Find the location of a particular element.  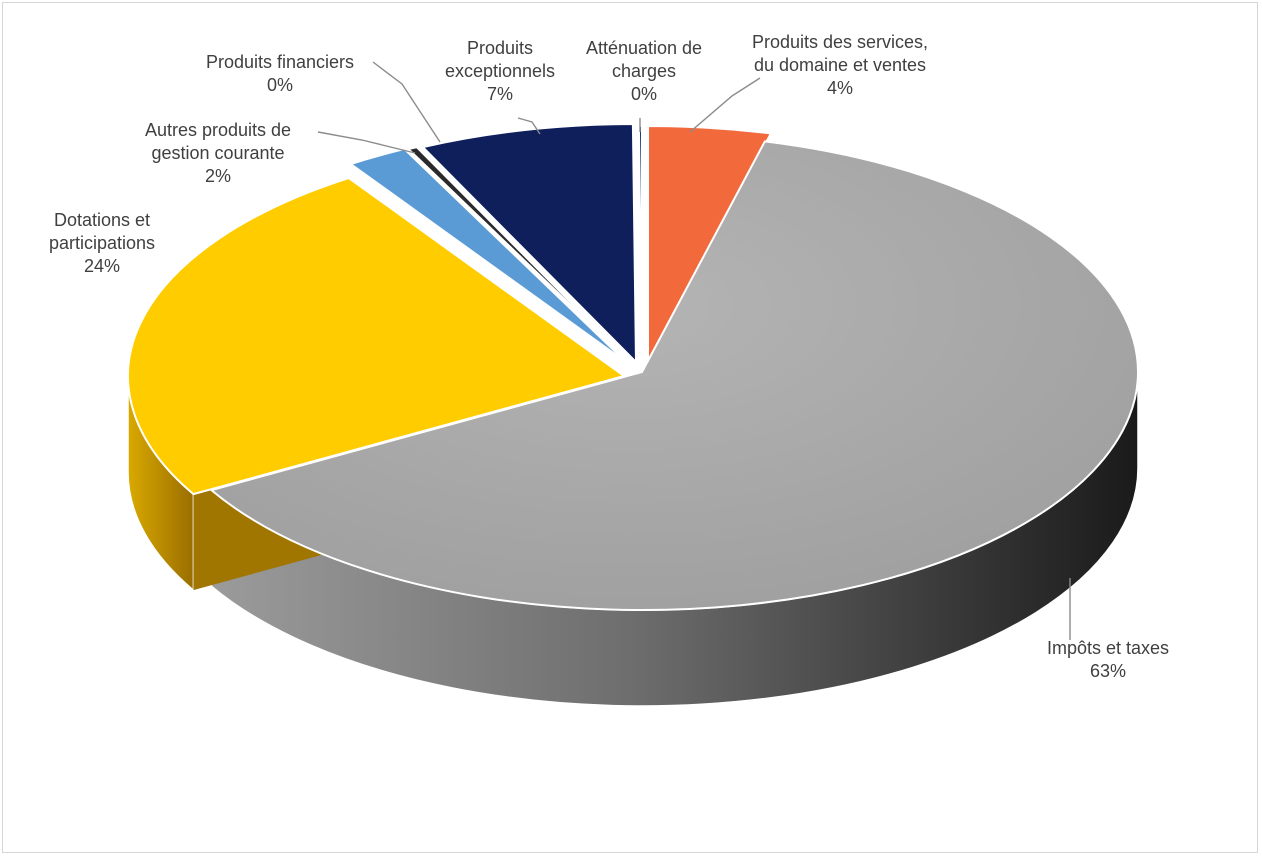

data-label: Dotations et participations 24% is located at coordinates (102, 243).